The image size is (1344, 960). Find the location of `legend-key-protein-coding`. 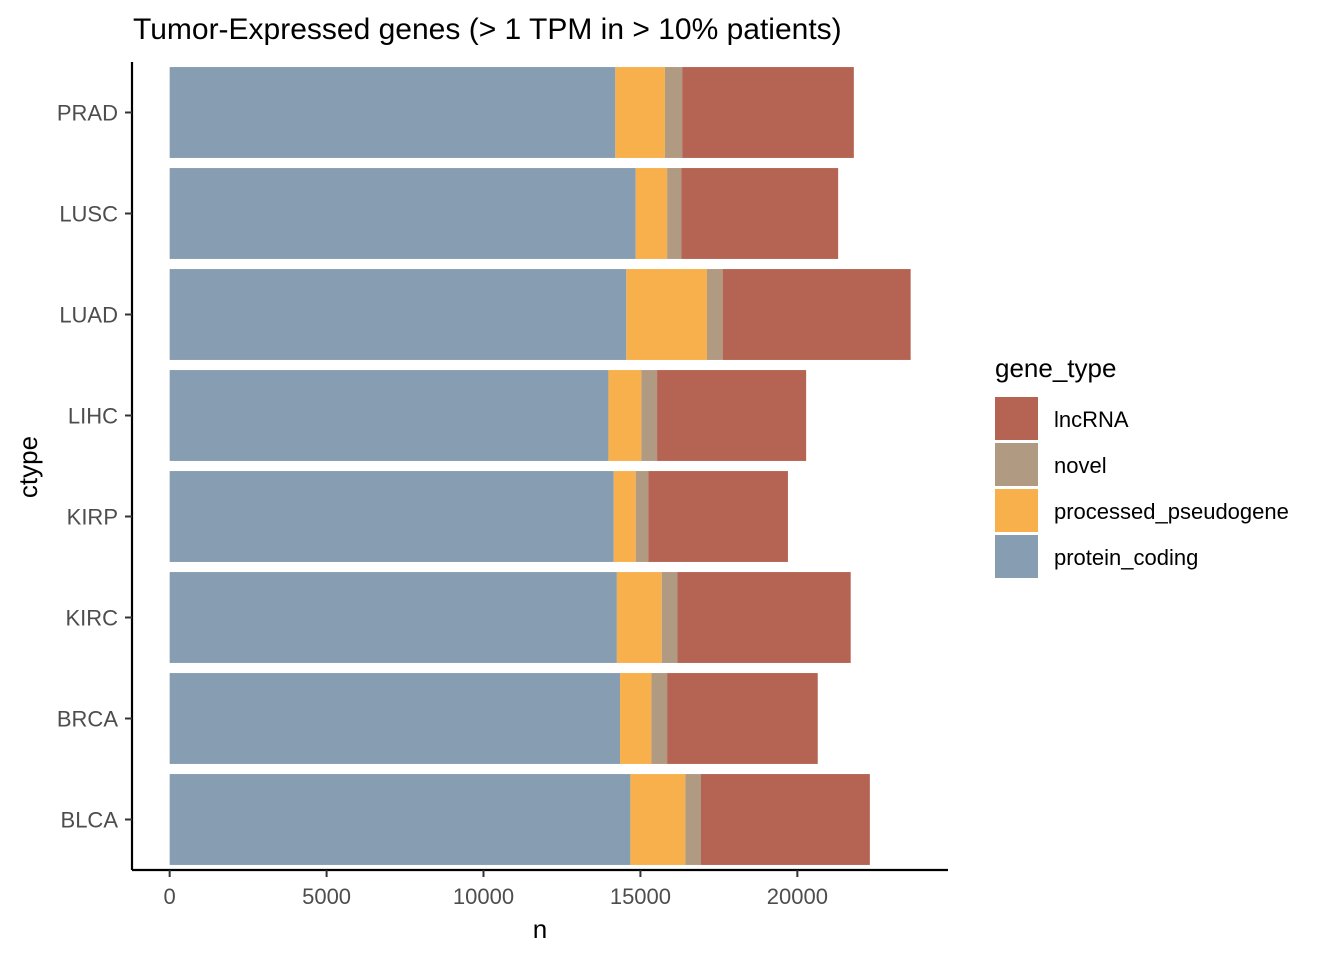

legend-key-protein-coding is located at coordinates (1016, 556).